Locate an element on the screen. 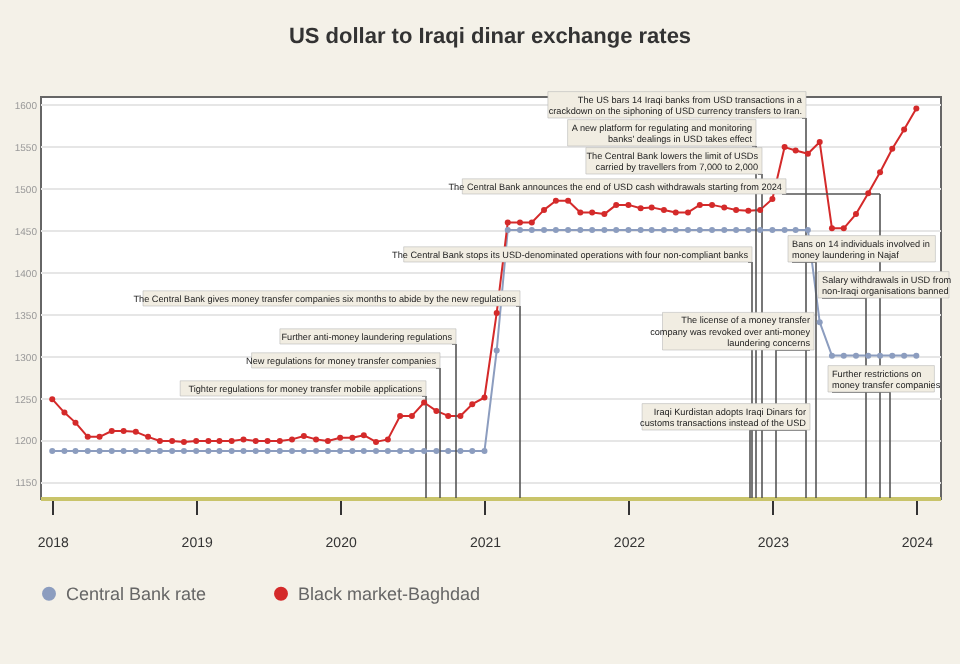 The image size is (960, 664). legend-label: Central Bank rate is located at coordinates (136, 593).